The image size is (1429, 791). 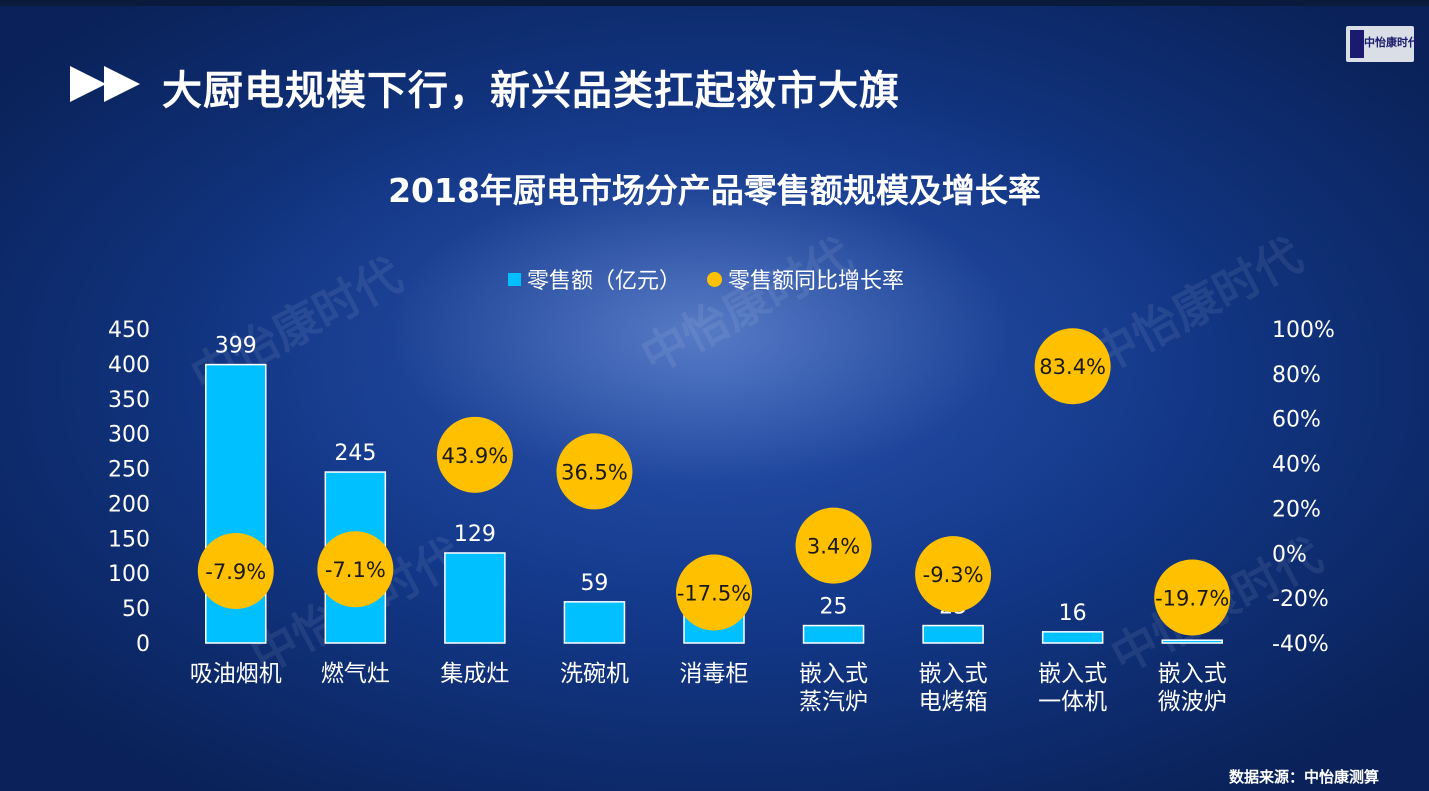 What do you see at coordinates (834, 607) in the screenshot?
I see `bar-value-label: 25` at bounding box center [834, 607].